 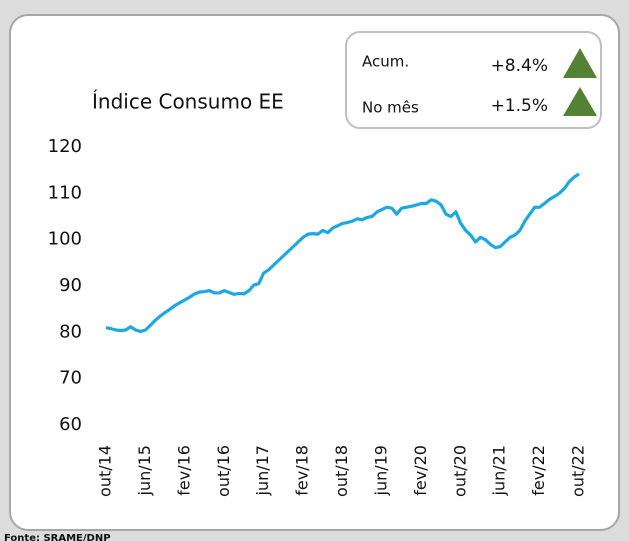 What do you see at coordinates (188, 102) in the screenshot?
I see `chart-title: Índice Consumo EE` at bounding box center [188, 102].